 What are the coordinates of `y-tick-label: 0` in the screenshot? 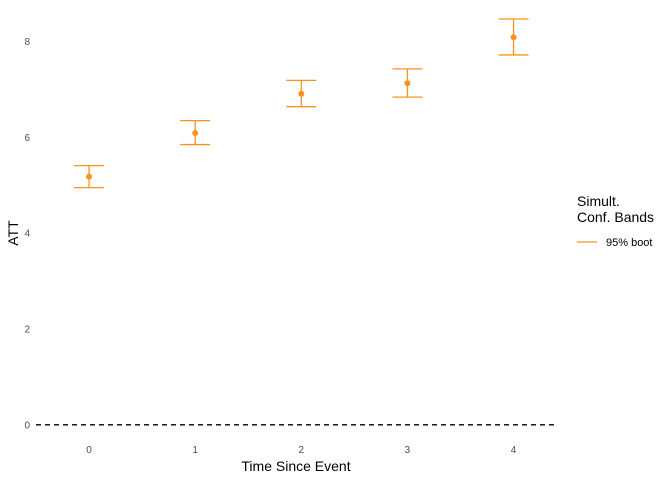 It's located at (27, 425).